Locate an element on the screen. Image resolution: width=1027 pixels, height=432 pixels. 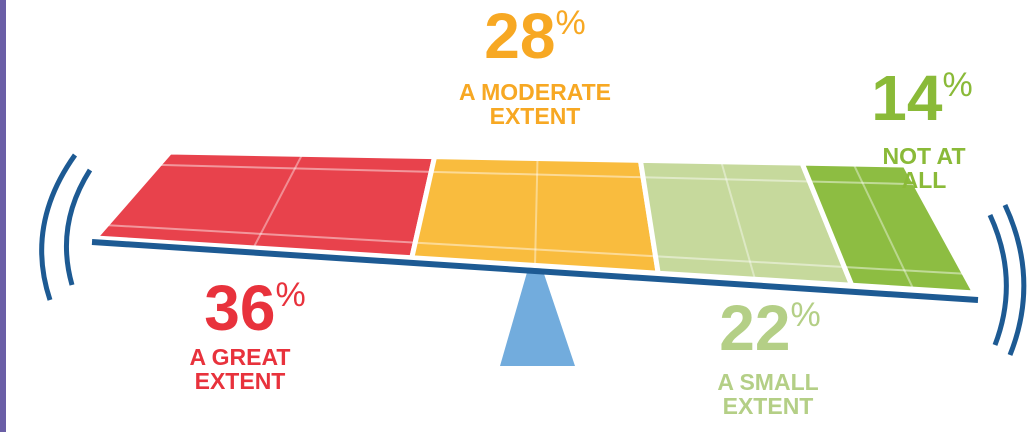
left-border is located at coordinates (3, 216).